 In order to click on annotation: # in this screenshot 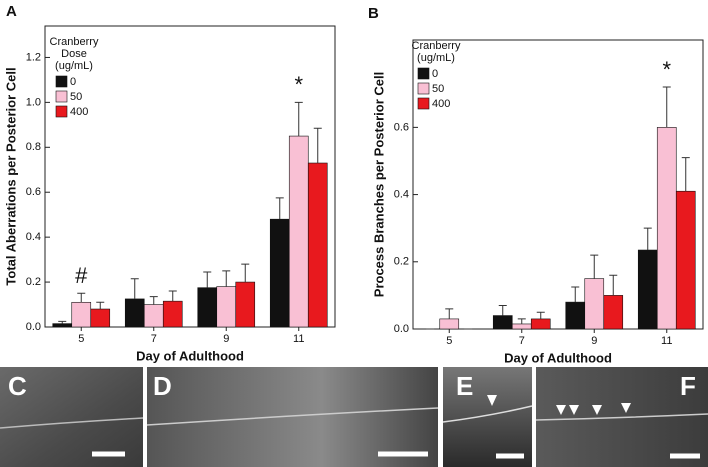, I will do `click(81, 275)`.